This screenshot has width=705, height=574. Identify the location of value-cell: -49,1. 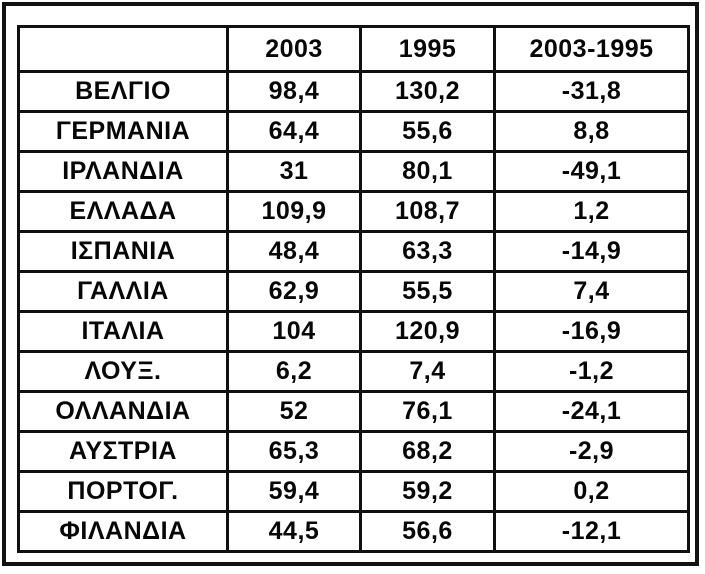
(591, 171).